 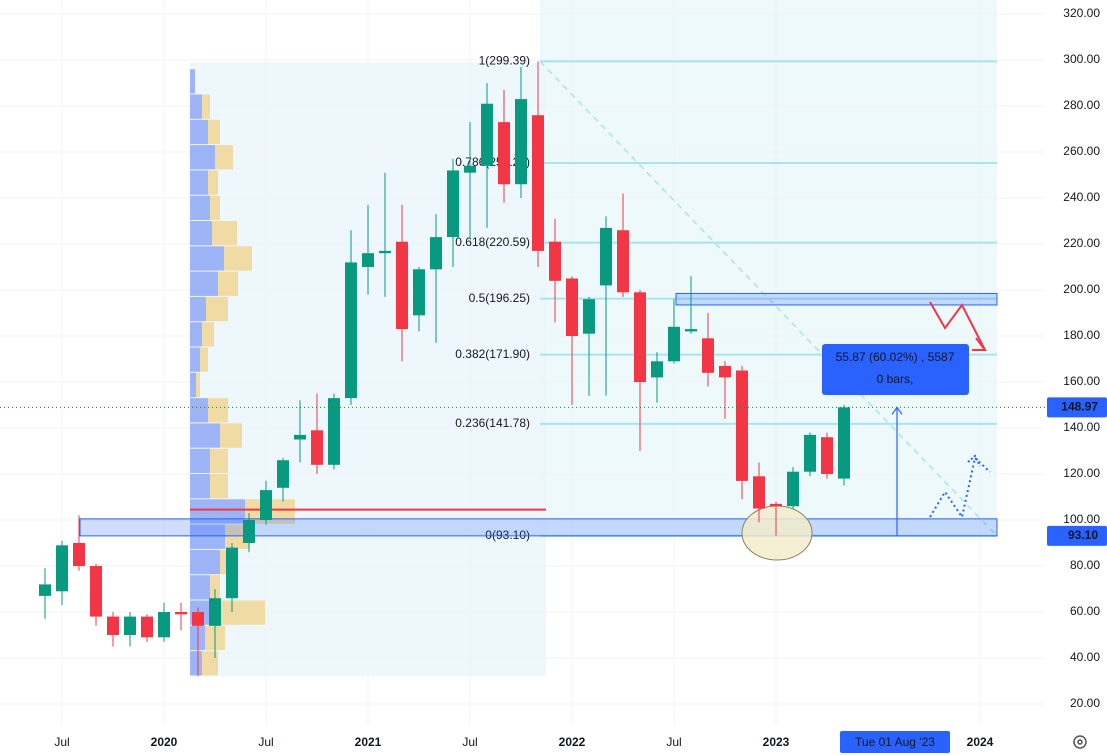 I want to click on y-tick-label: 40.00, so click(x=1085, y=657).